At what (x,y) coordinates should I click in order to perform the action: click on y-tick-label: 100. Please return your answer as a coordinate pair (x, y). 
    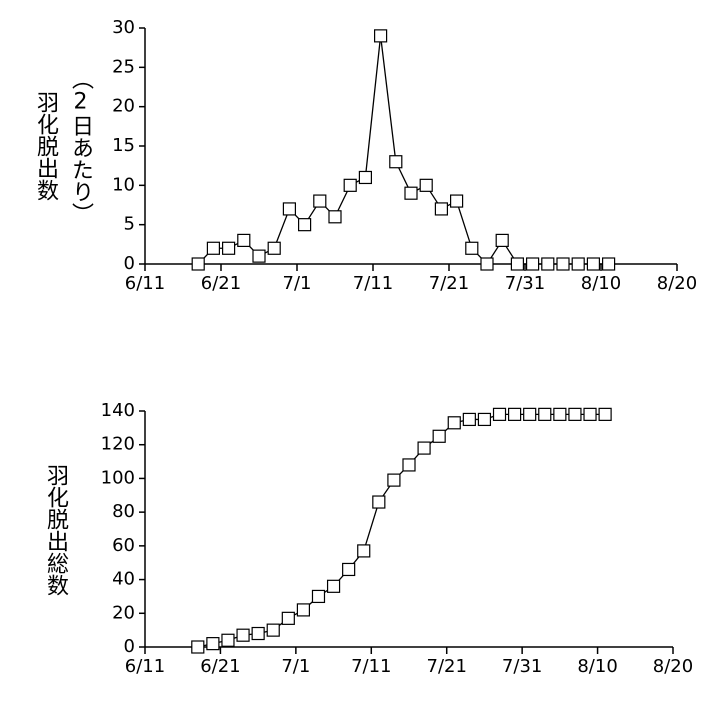
    Looking at the image, I should click on (118, 477).